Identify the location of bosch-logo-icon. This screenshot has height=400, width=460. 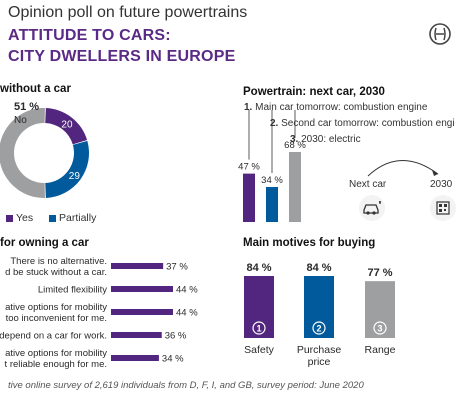
(440, 34).